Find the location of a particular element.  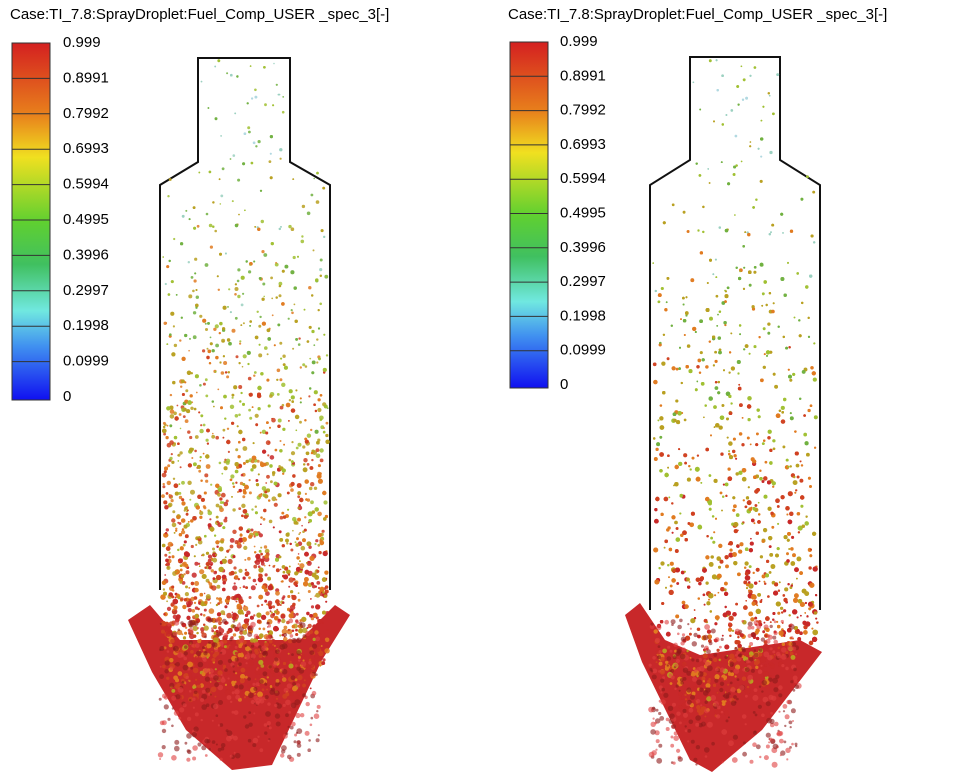

colorbar-label: 0.3996 is located at coordinates (583, 247).